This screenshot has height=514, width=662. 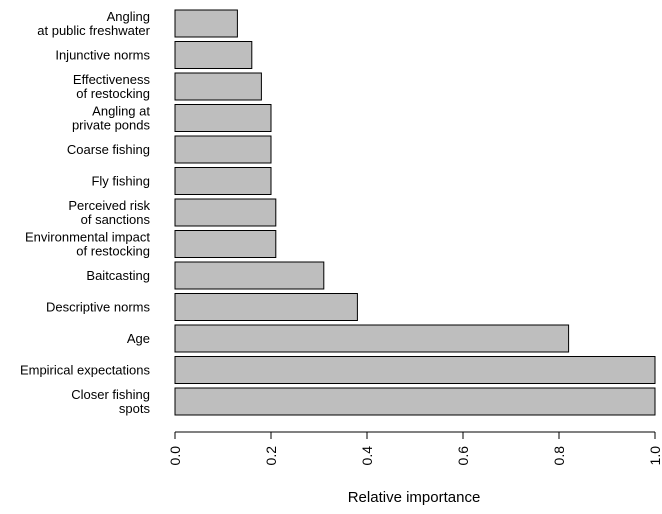 I want to click on category-label: Angling at private ponds, so click(x=111, y=118).